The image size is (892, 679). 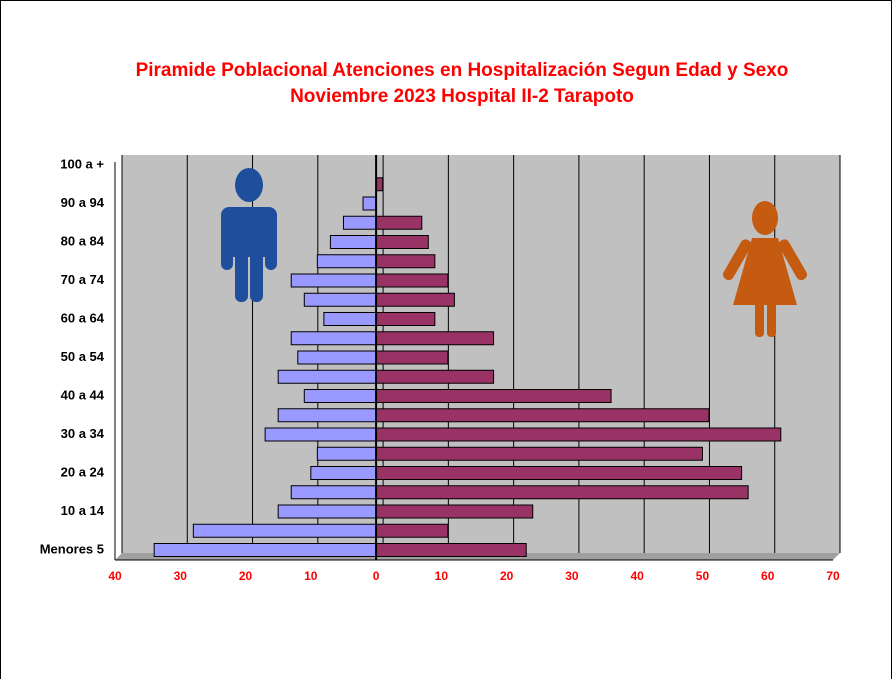 I want to click on y-tick-label: 80 a 84, so click(x=83, y=240).